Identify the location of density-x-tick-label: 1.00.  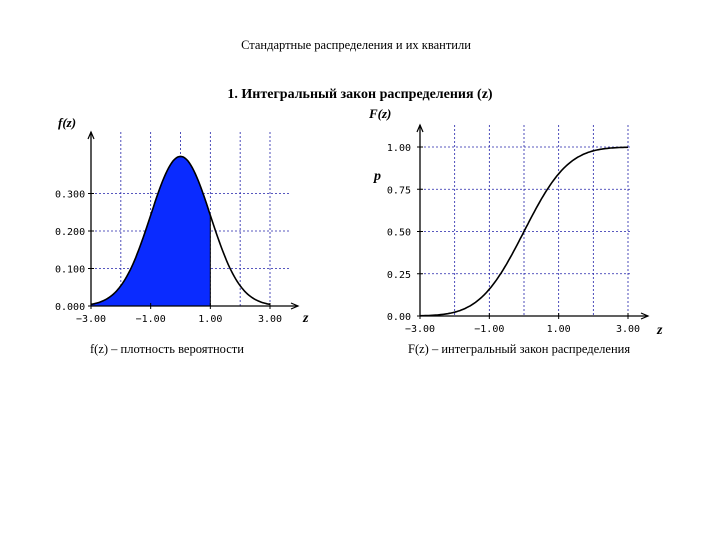
(210, 319).